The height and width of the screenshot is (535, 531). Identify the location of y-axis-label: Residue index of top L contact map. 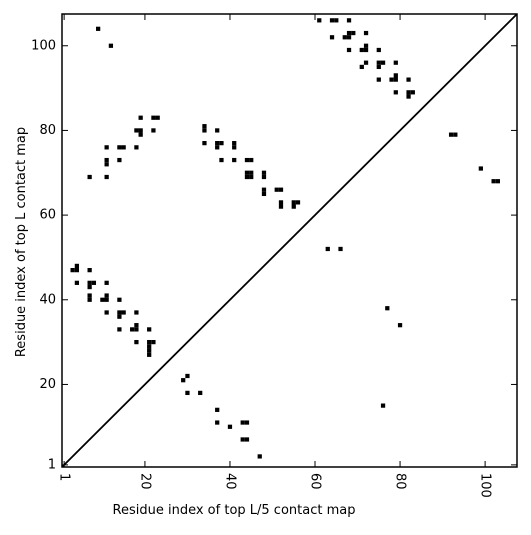
(21, 242).